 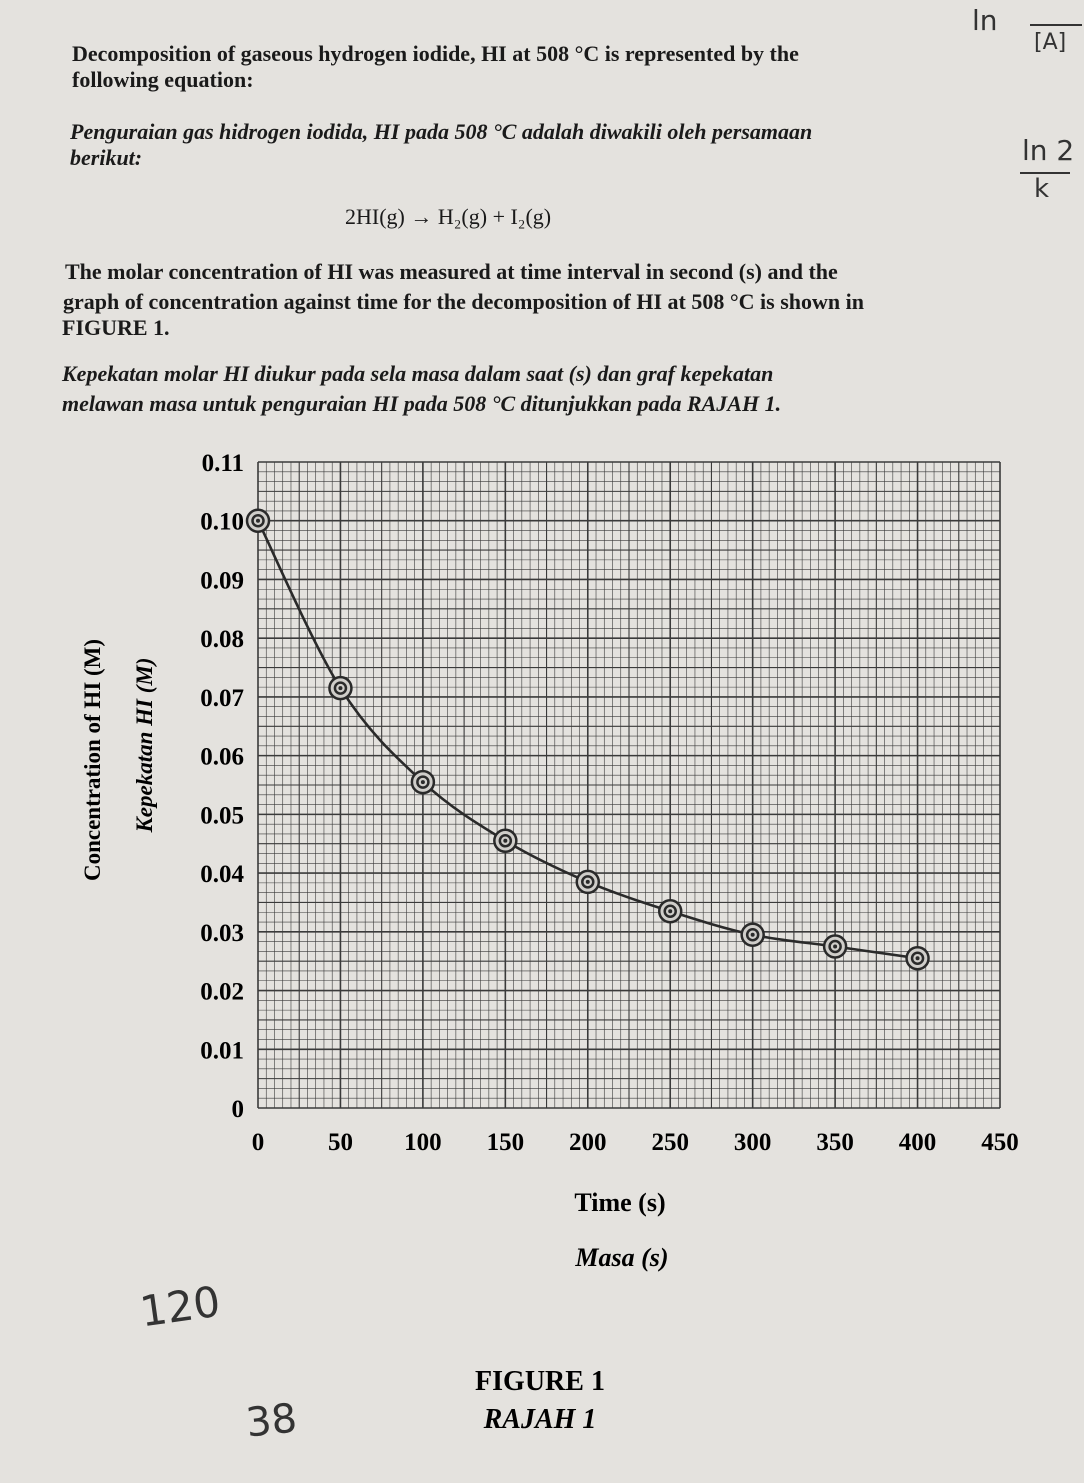 What do you see at coordinates (116, 327) in the screenshot?
I see `description-english-line-3: FIGURE 1.` at bounding box center [116, 327].